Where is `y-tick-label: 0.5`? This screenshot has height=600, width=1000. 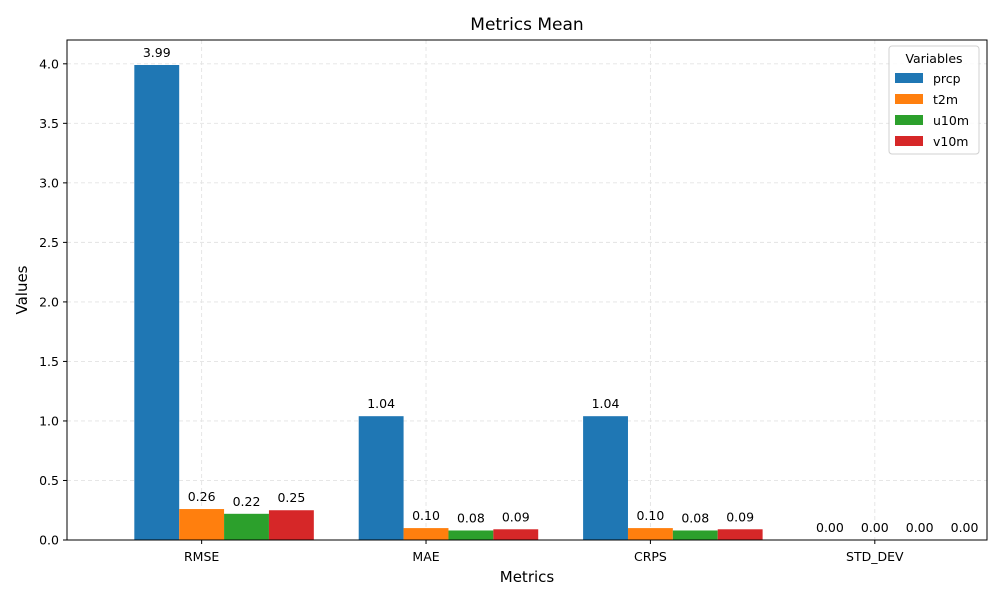 y-tick-label: 0.5 is located at coordinates (49, 480).